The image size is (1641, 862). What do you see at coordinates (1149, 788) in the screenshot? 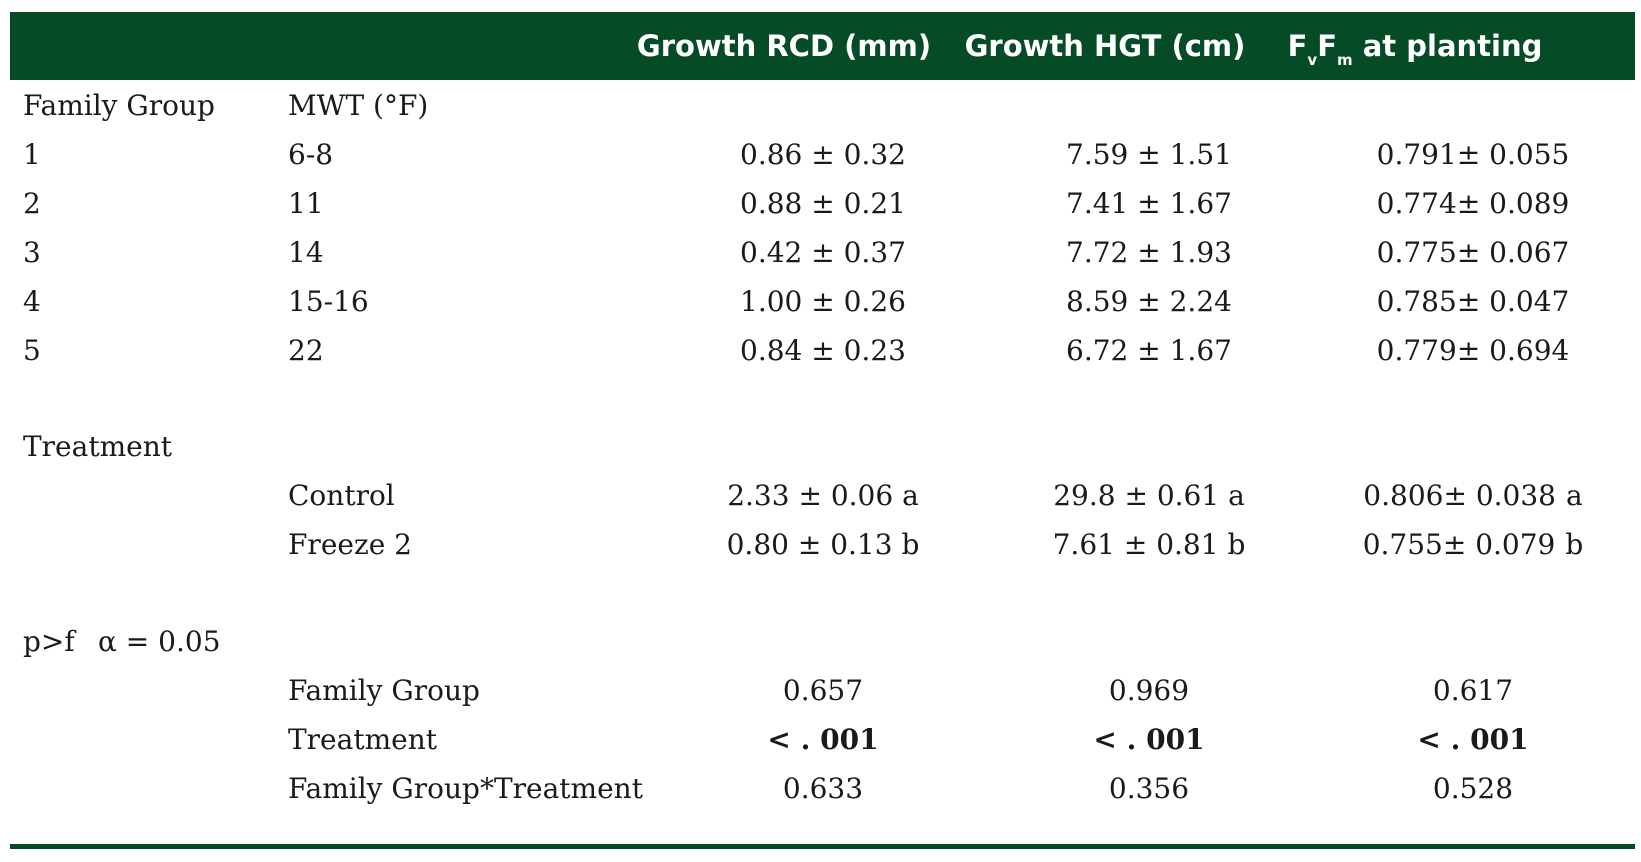
I see `hgt-p-value: 0.356` at bounding box center [1149, 788].